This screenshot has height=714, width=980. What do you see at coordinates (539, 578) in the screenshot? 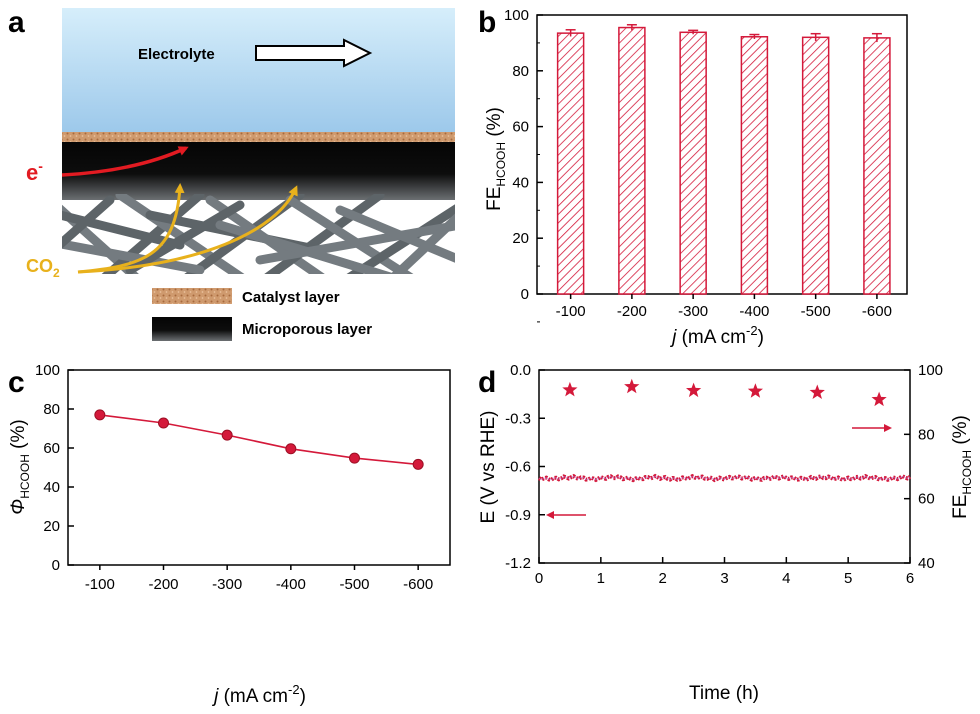
I see `x-tick-label: 0` at bounding box center [539, 578].